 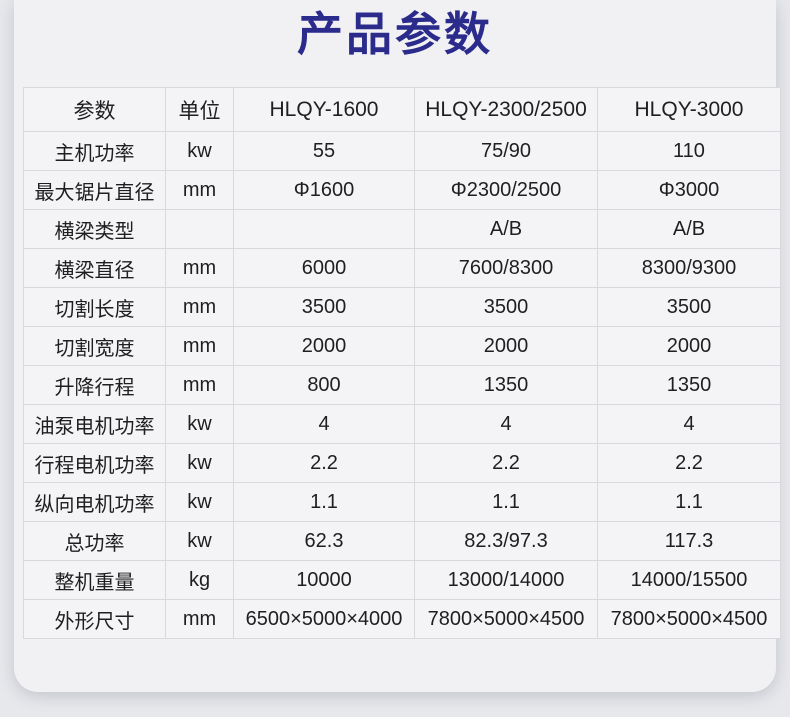 What do you see at coordinates (689, 109) in the screenshot?
I see `column-header-model-3000: HLQY-3000` at bounding box center [689, 109].